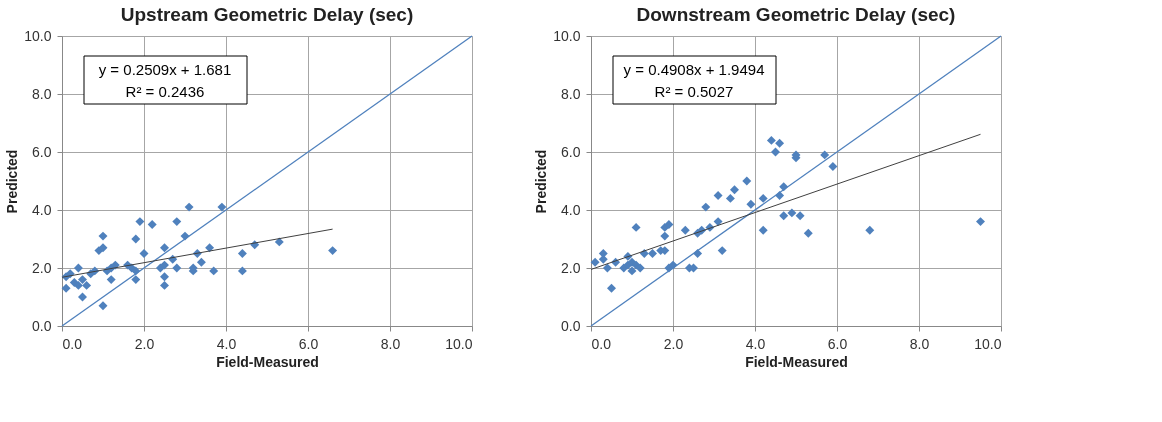 Image resolution: width=1162 pixels, height=422 pixels. Describe the element at coordinates (694, 91) in the screenshot. I see `annotation: R² = 0.5027` at that location.